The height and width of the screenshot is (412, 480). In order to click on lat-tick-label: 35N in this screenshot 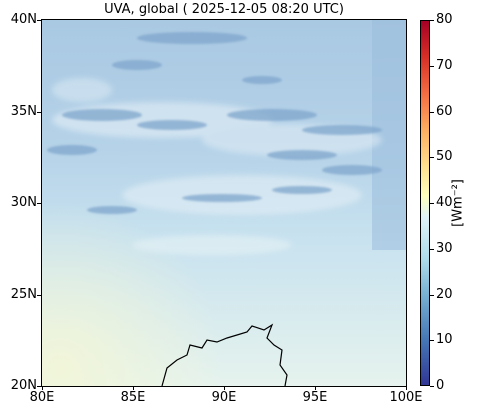, I will do `click(23, 111)`.